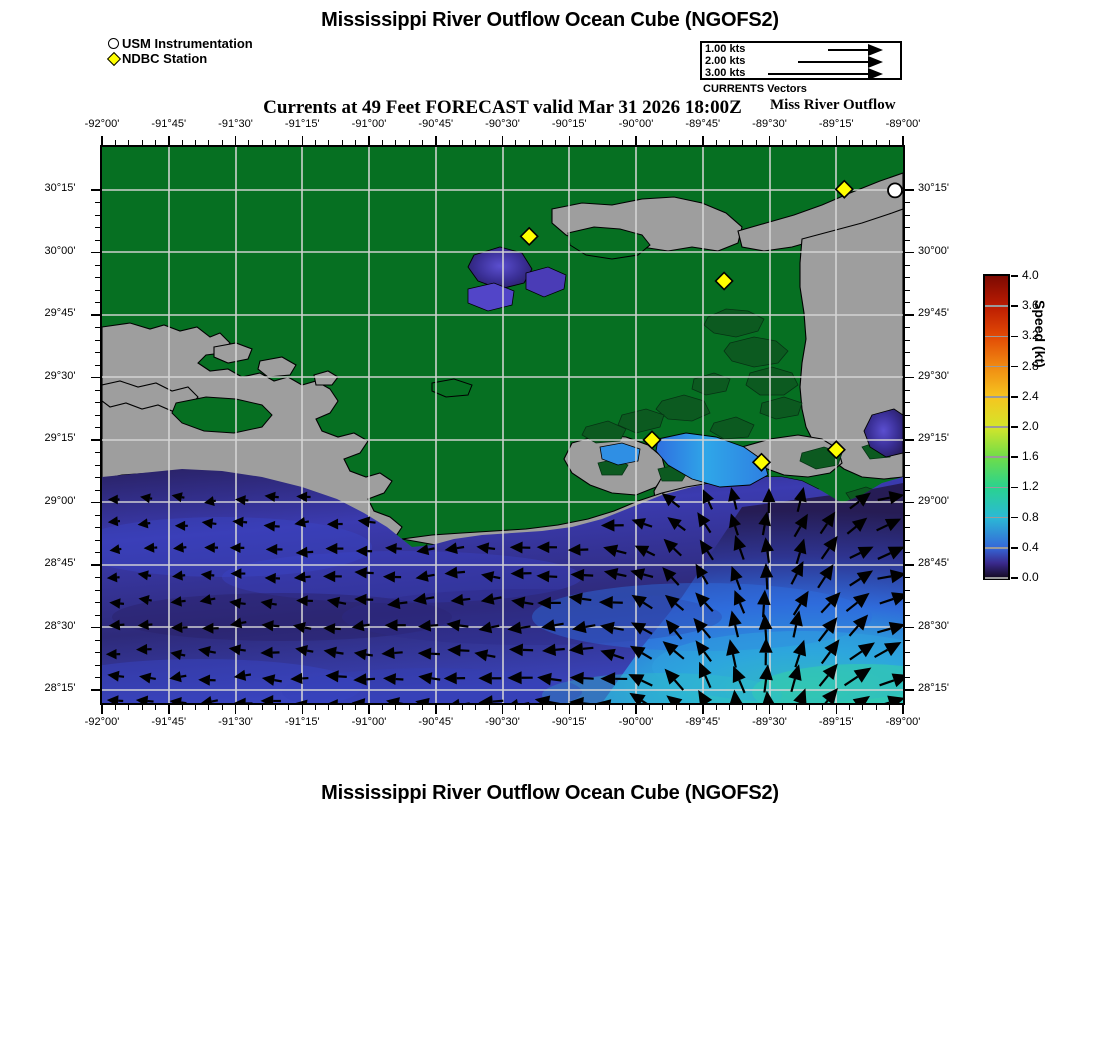  What do you see at coordinates (933, 313) in the screenshot?
I see `lat-label-right-2: 29°45'` at bounding box center [933, 313].